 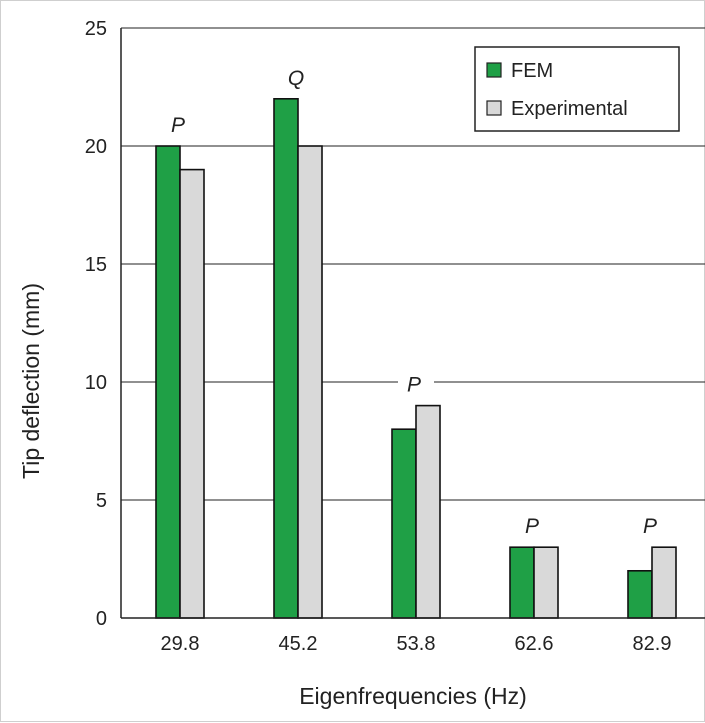 What do you see at coordinates (494, 70) in the screenshot?
I see `legend-swatch-fem` at bounding box center [494, 70].